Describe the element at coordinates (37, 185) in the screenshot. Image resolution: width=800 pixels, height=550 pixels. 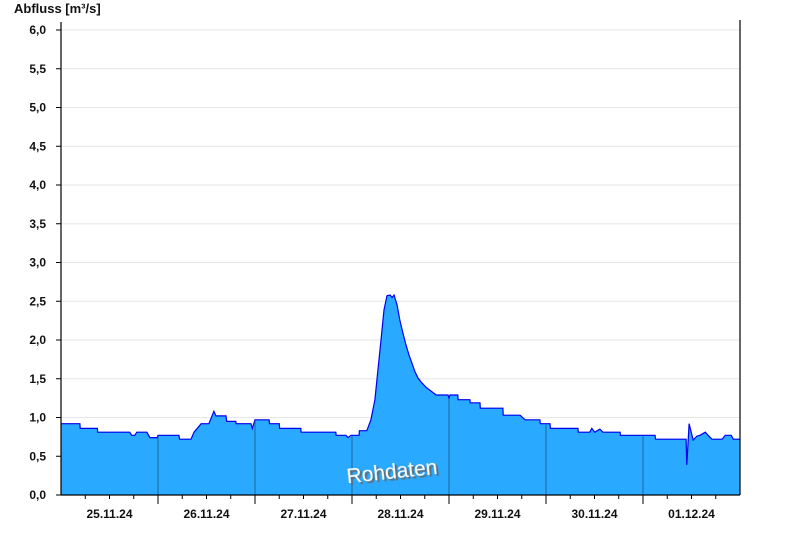
I see `y-tick-label: 4,0` at that location.